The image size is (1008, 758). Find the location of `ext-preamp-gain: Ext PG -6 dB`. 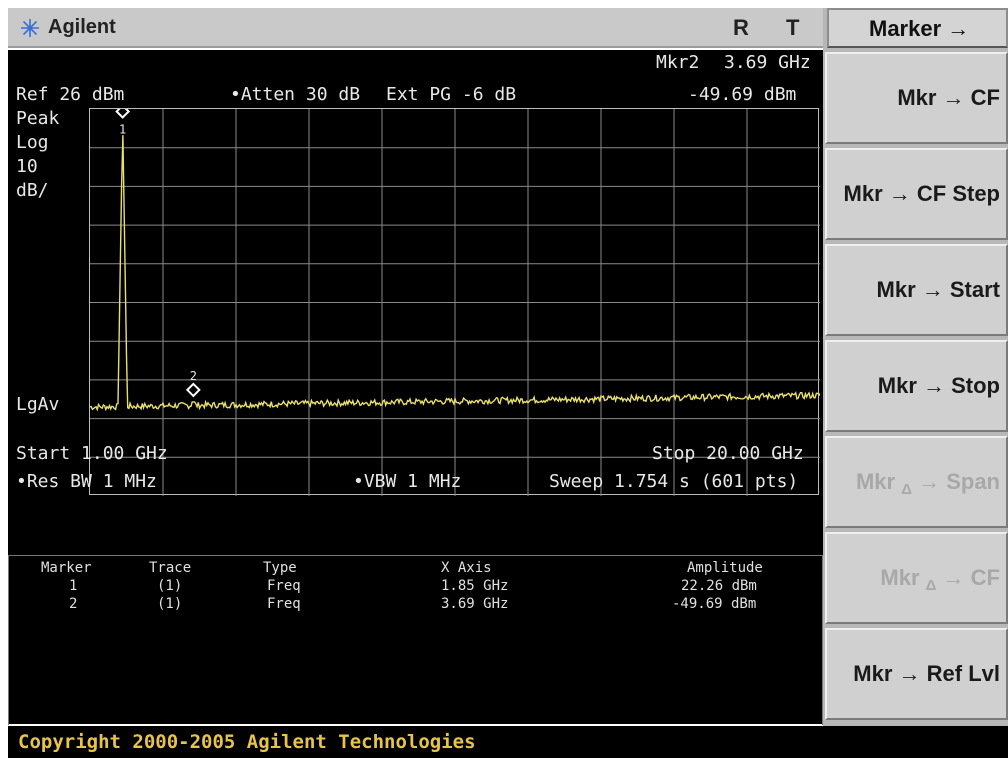

ext-preamp-gain: Ext PG -6 dB is located at coordinates (451, 94).